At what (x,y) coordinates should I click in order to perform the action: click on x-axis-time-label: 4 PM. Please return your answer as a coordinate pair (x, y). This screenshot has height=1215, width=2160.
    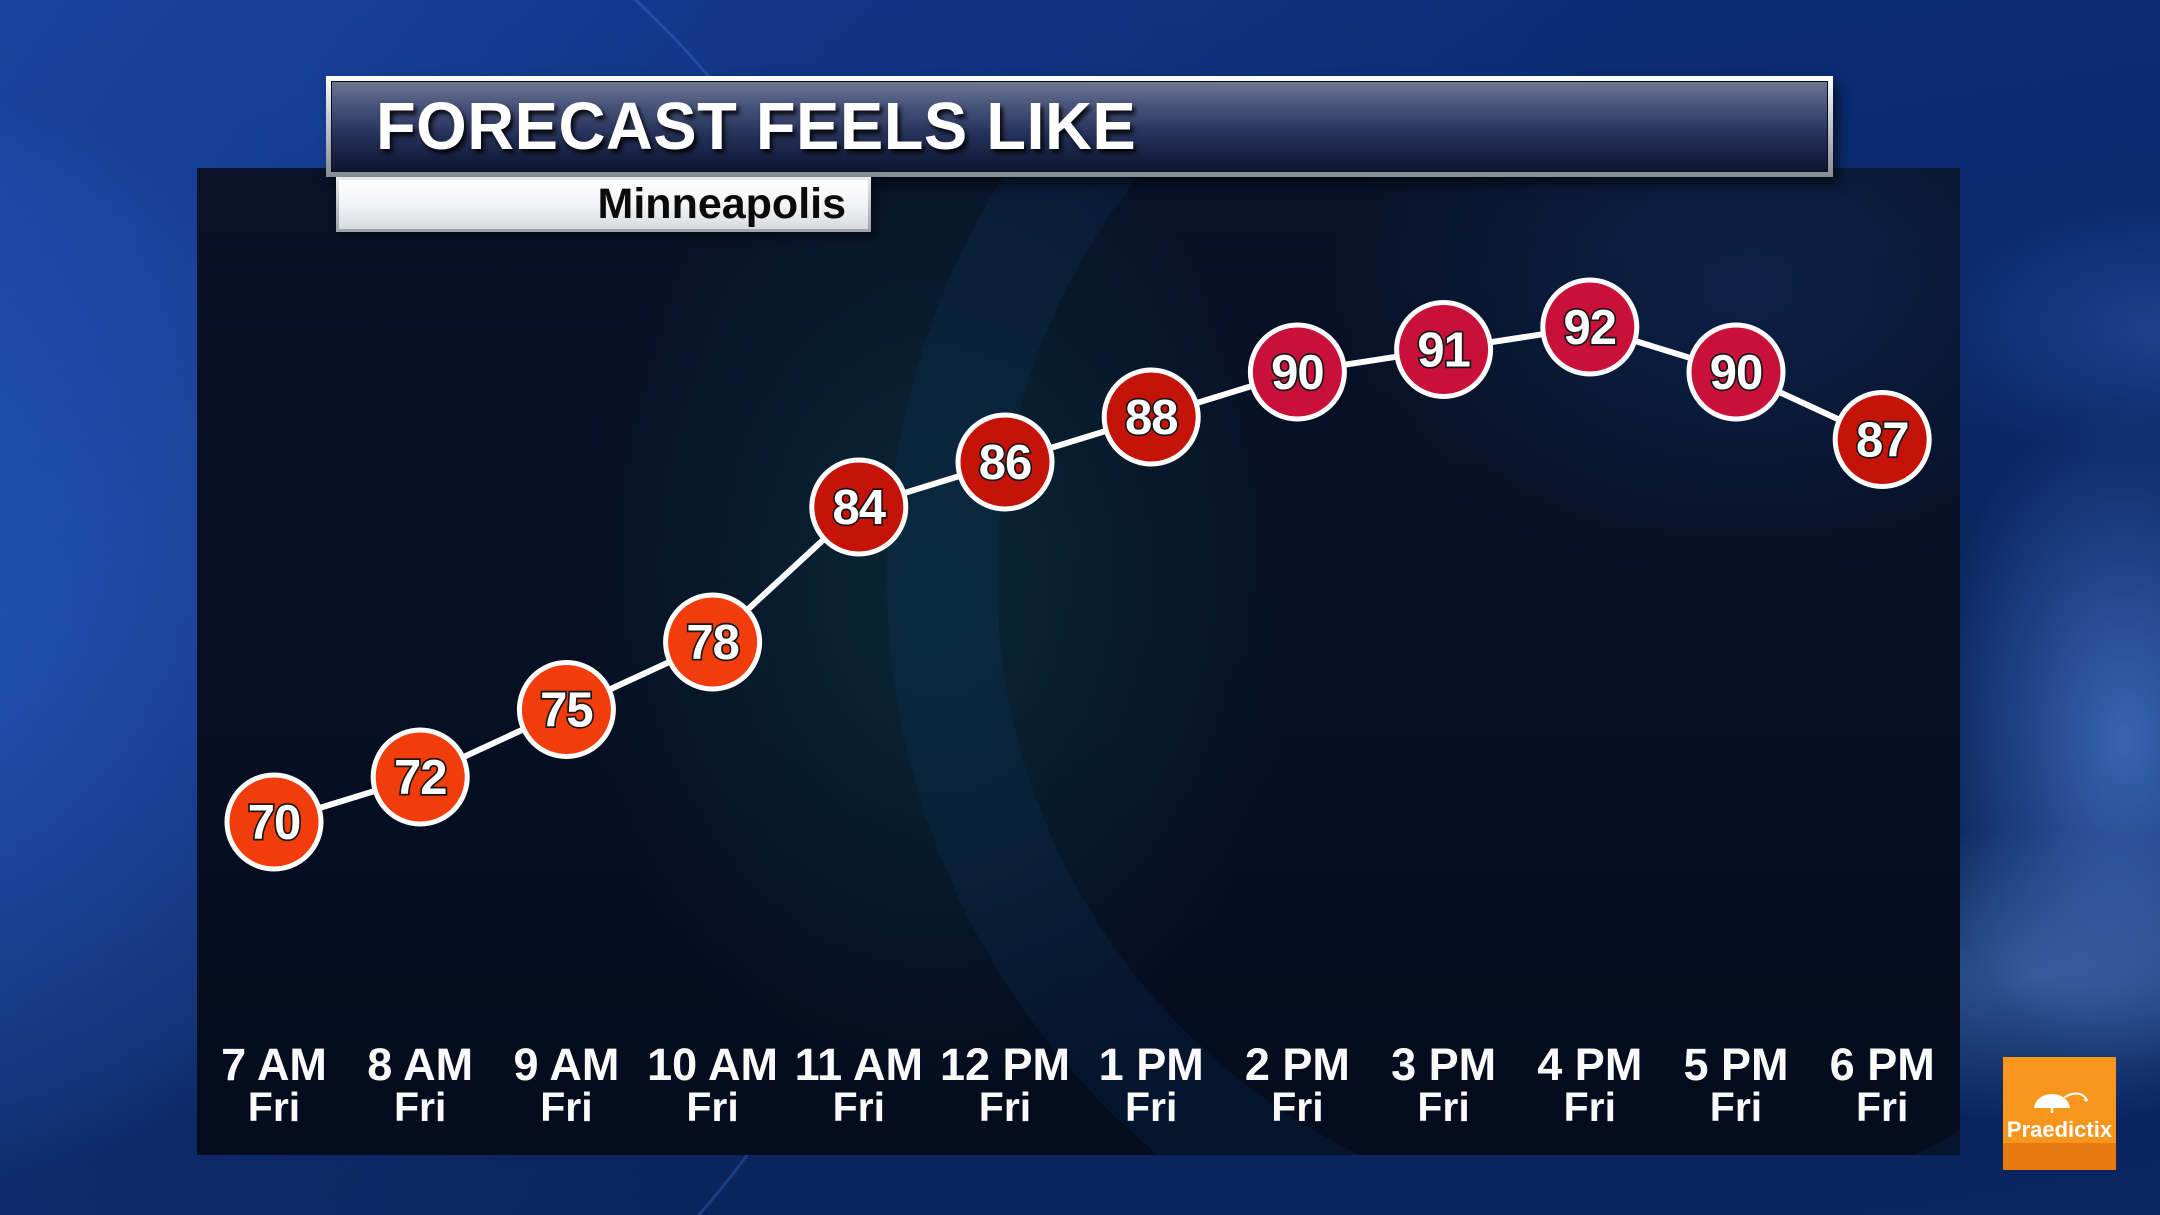
    Looking at the image, I should click on (1589, 1064).